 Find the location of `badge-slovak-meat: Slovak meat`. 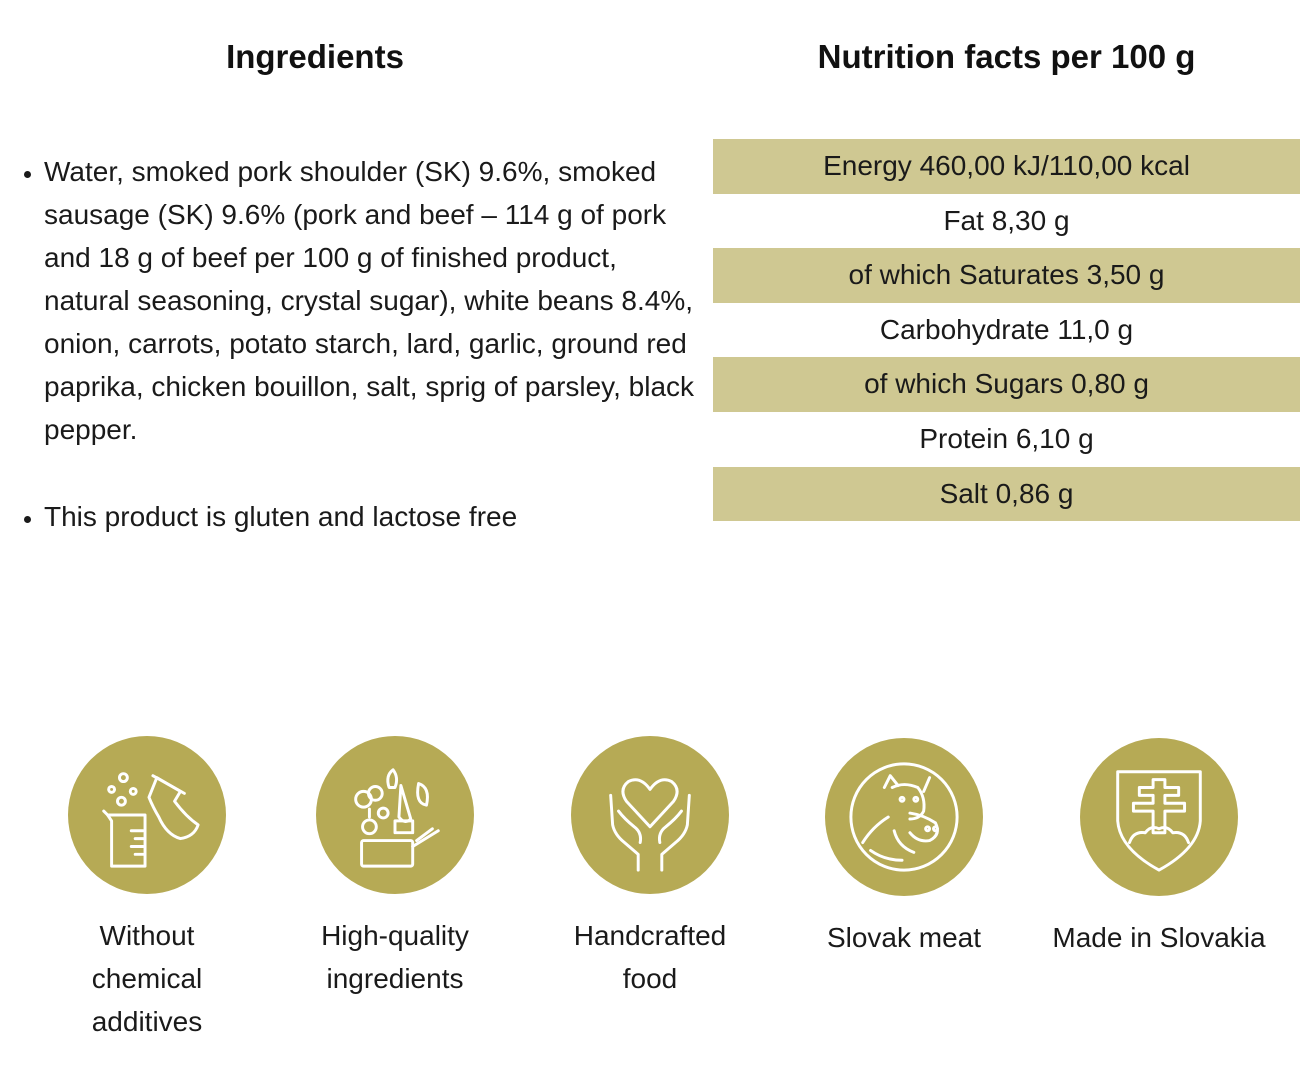

badge-slovak-meat: Slovak meat is located at coordinates (904, 848).